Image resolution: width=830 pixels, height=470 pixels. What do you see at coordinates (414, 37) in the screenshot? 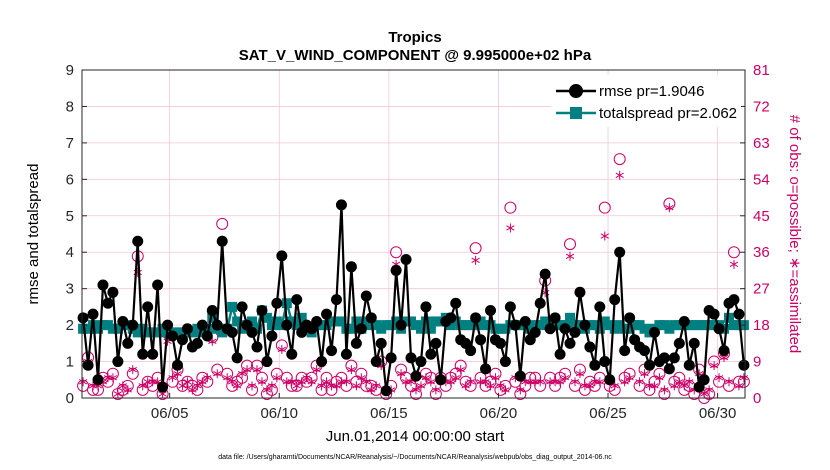
I see `chart-title: Tropics` at bounding box center [414, 37].